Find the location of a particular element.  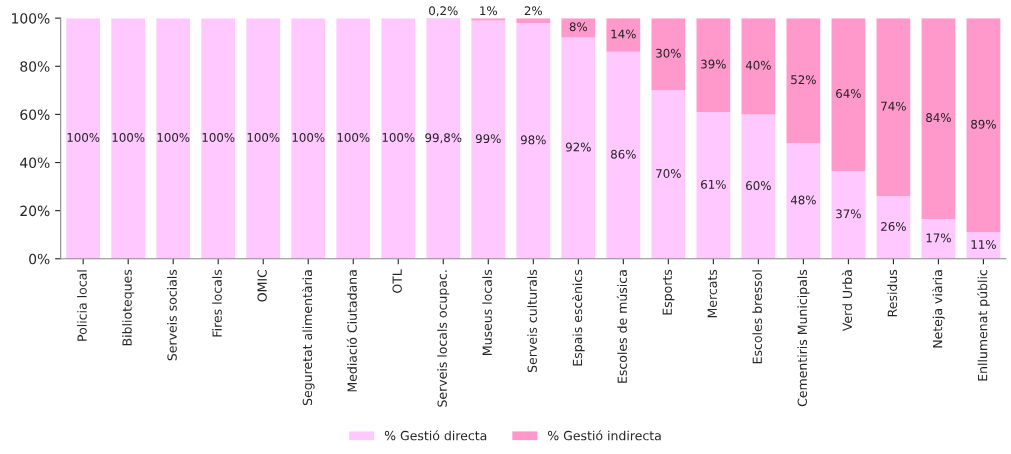

x-tick-label: Verd Urbà is located at coordinates (847, 301).